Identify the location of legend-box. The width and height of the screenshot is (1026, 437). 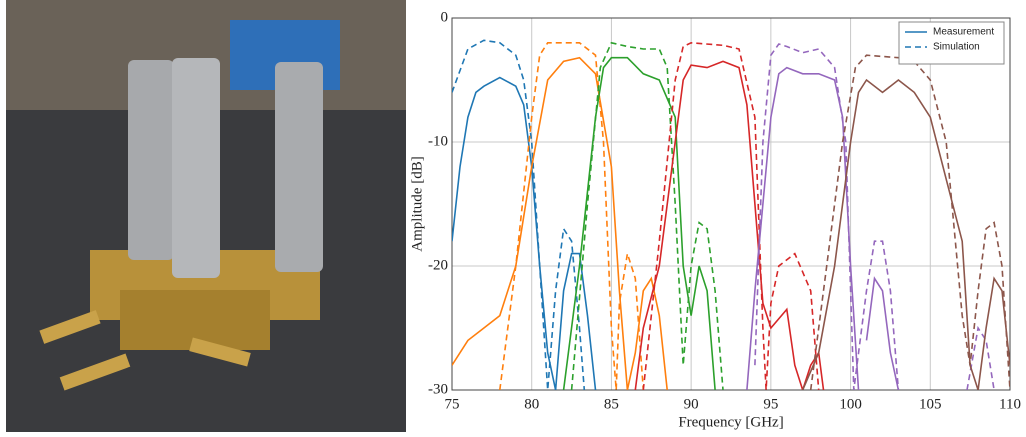
(951, 43).